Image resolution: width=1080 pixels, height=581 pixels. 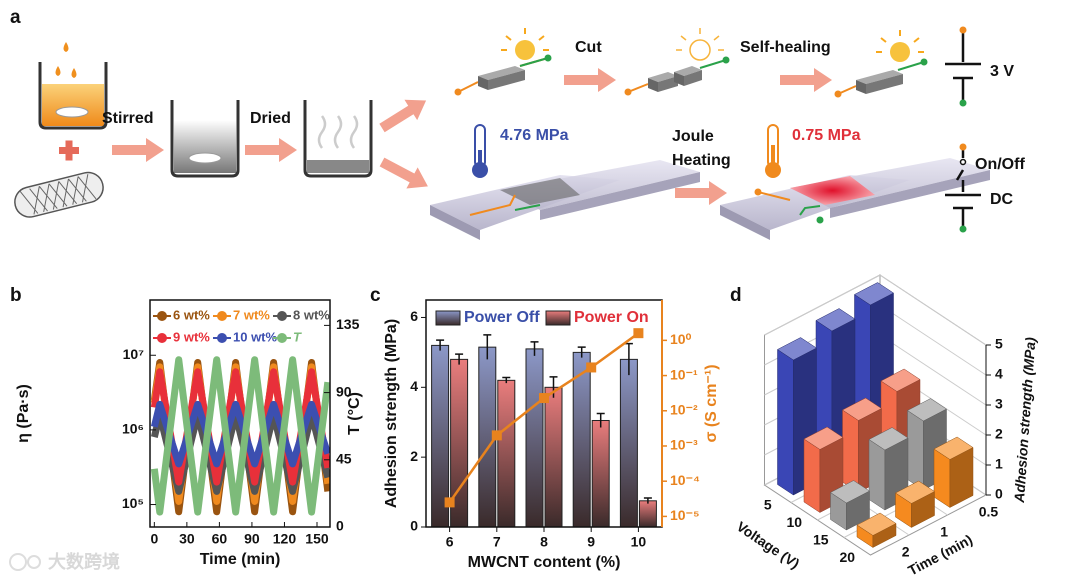 I want to click on x-tick-label: 20, so click(x=847, y=557).